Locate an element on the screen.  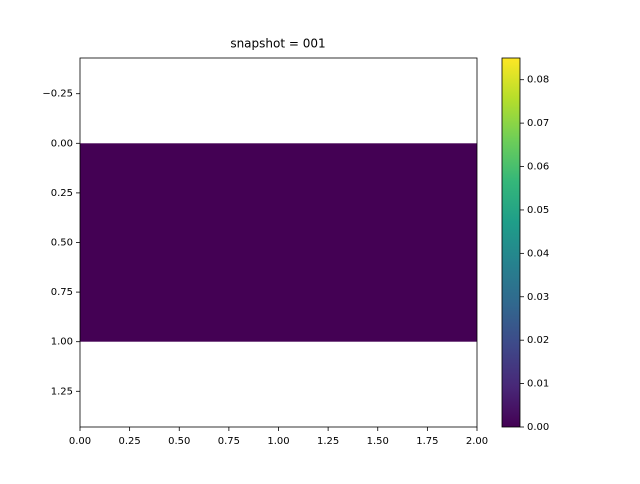
y-tick-label: 1.25 is located at coordinates (62, 391).